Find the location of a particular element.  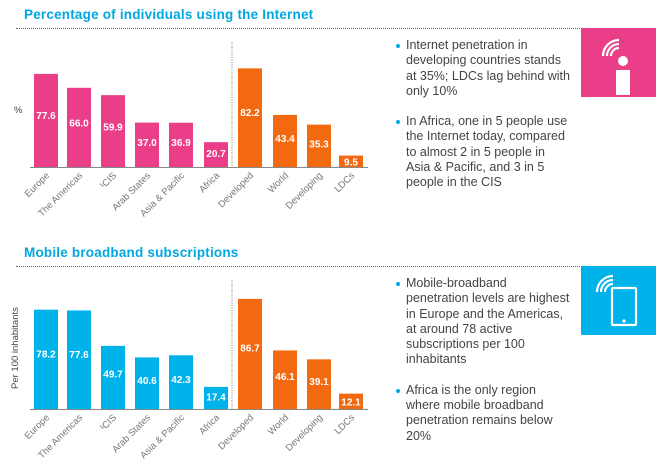

data-label: 82.2 is located at coordinates (250, 113).